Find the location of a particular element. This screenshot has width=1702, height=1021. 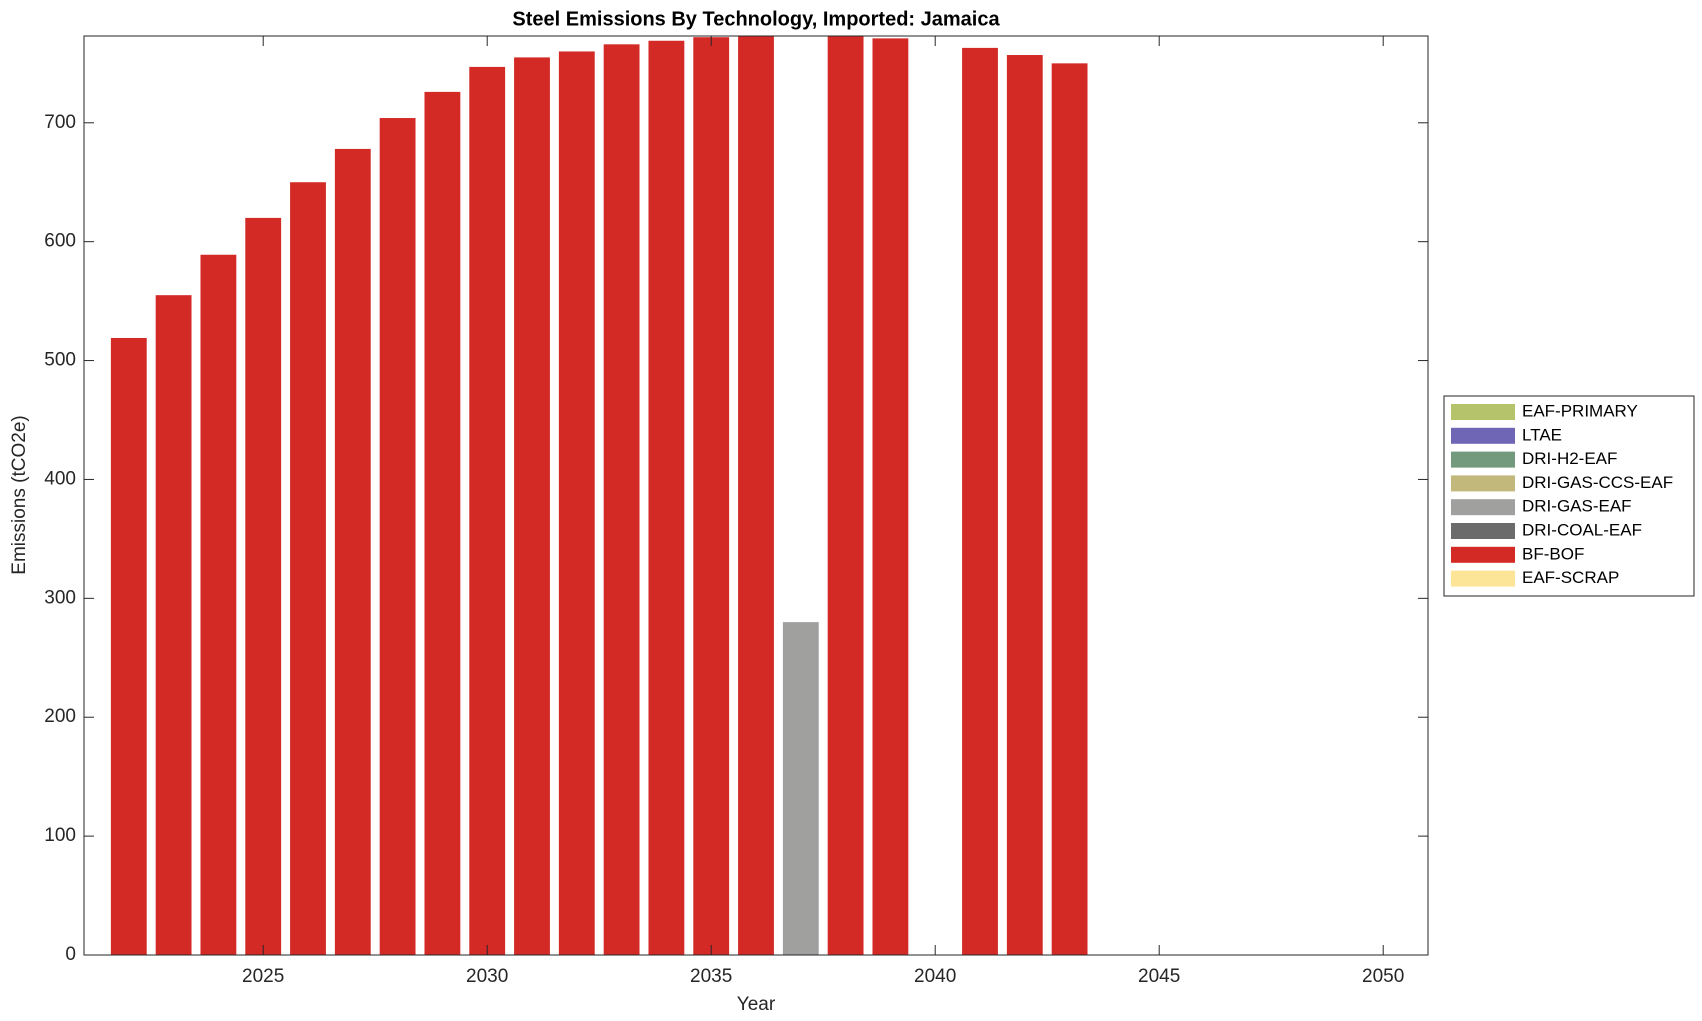

legend-label: BF-BOF is located at coordinates (1553, 553).